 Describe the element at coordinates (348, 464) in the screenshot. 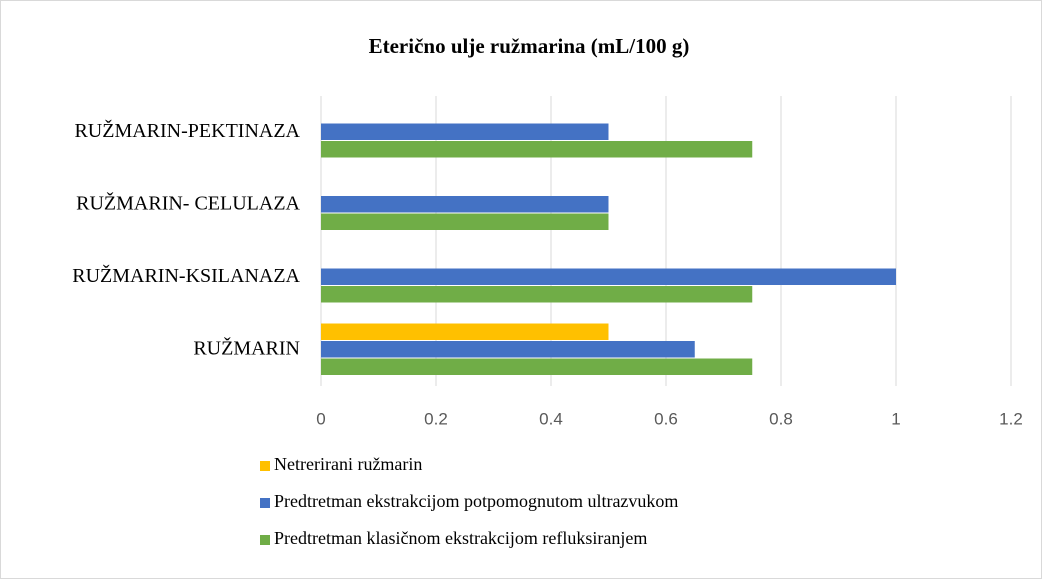

I see `legend-label: Netrerirani ružmarin` at that location.